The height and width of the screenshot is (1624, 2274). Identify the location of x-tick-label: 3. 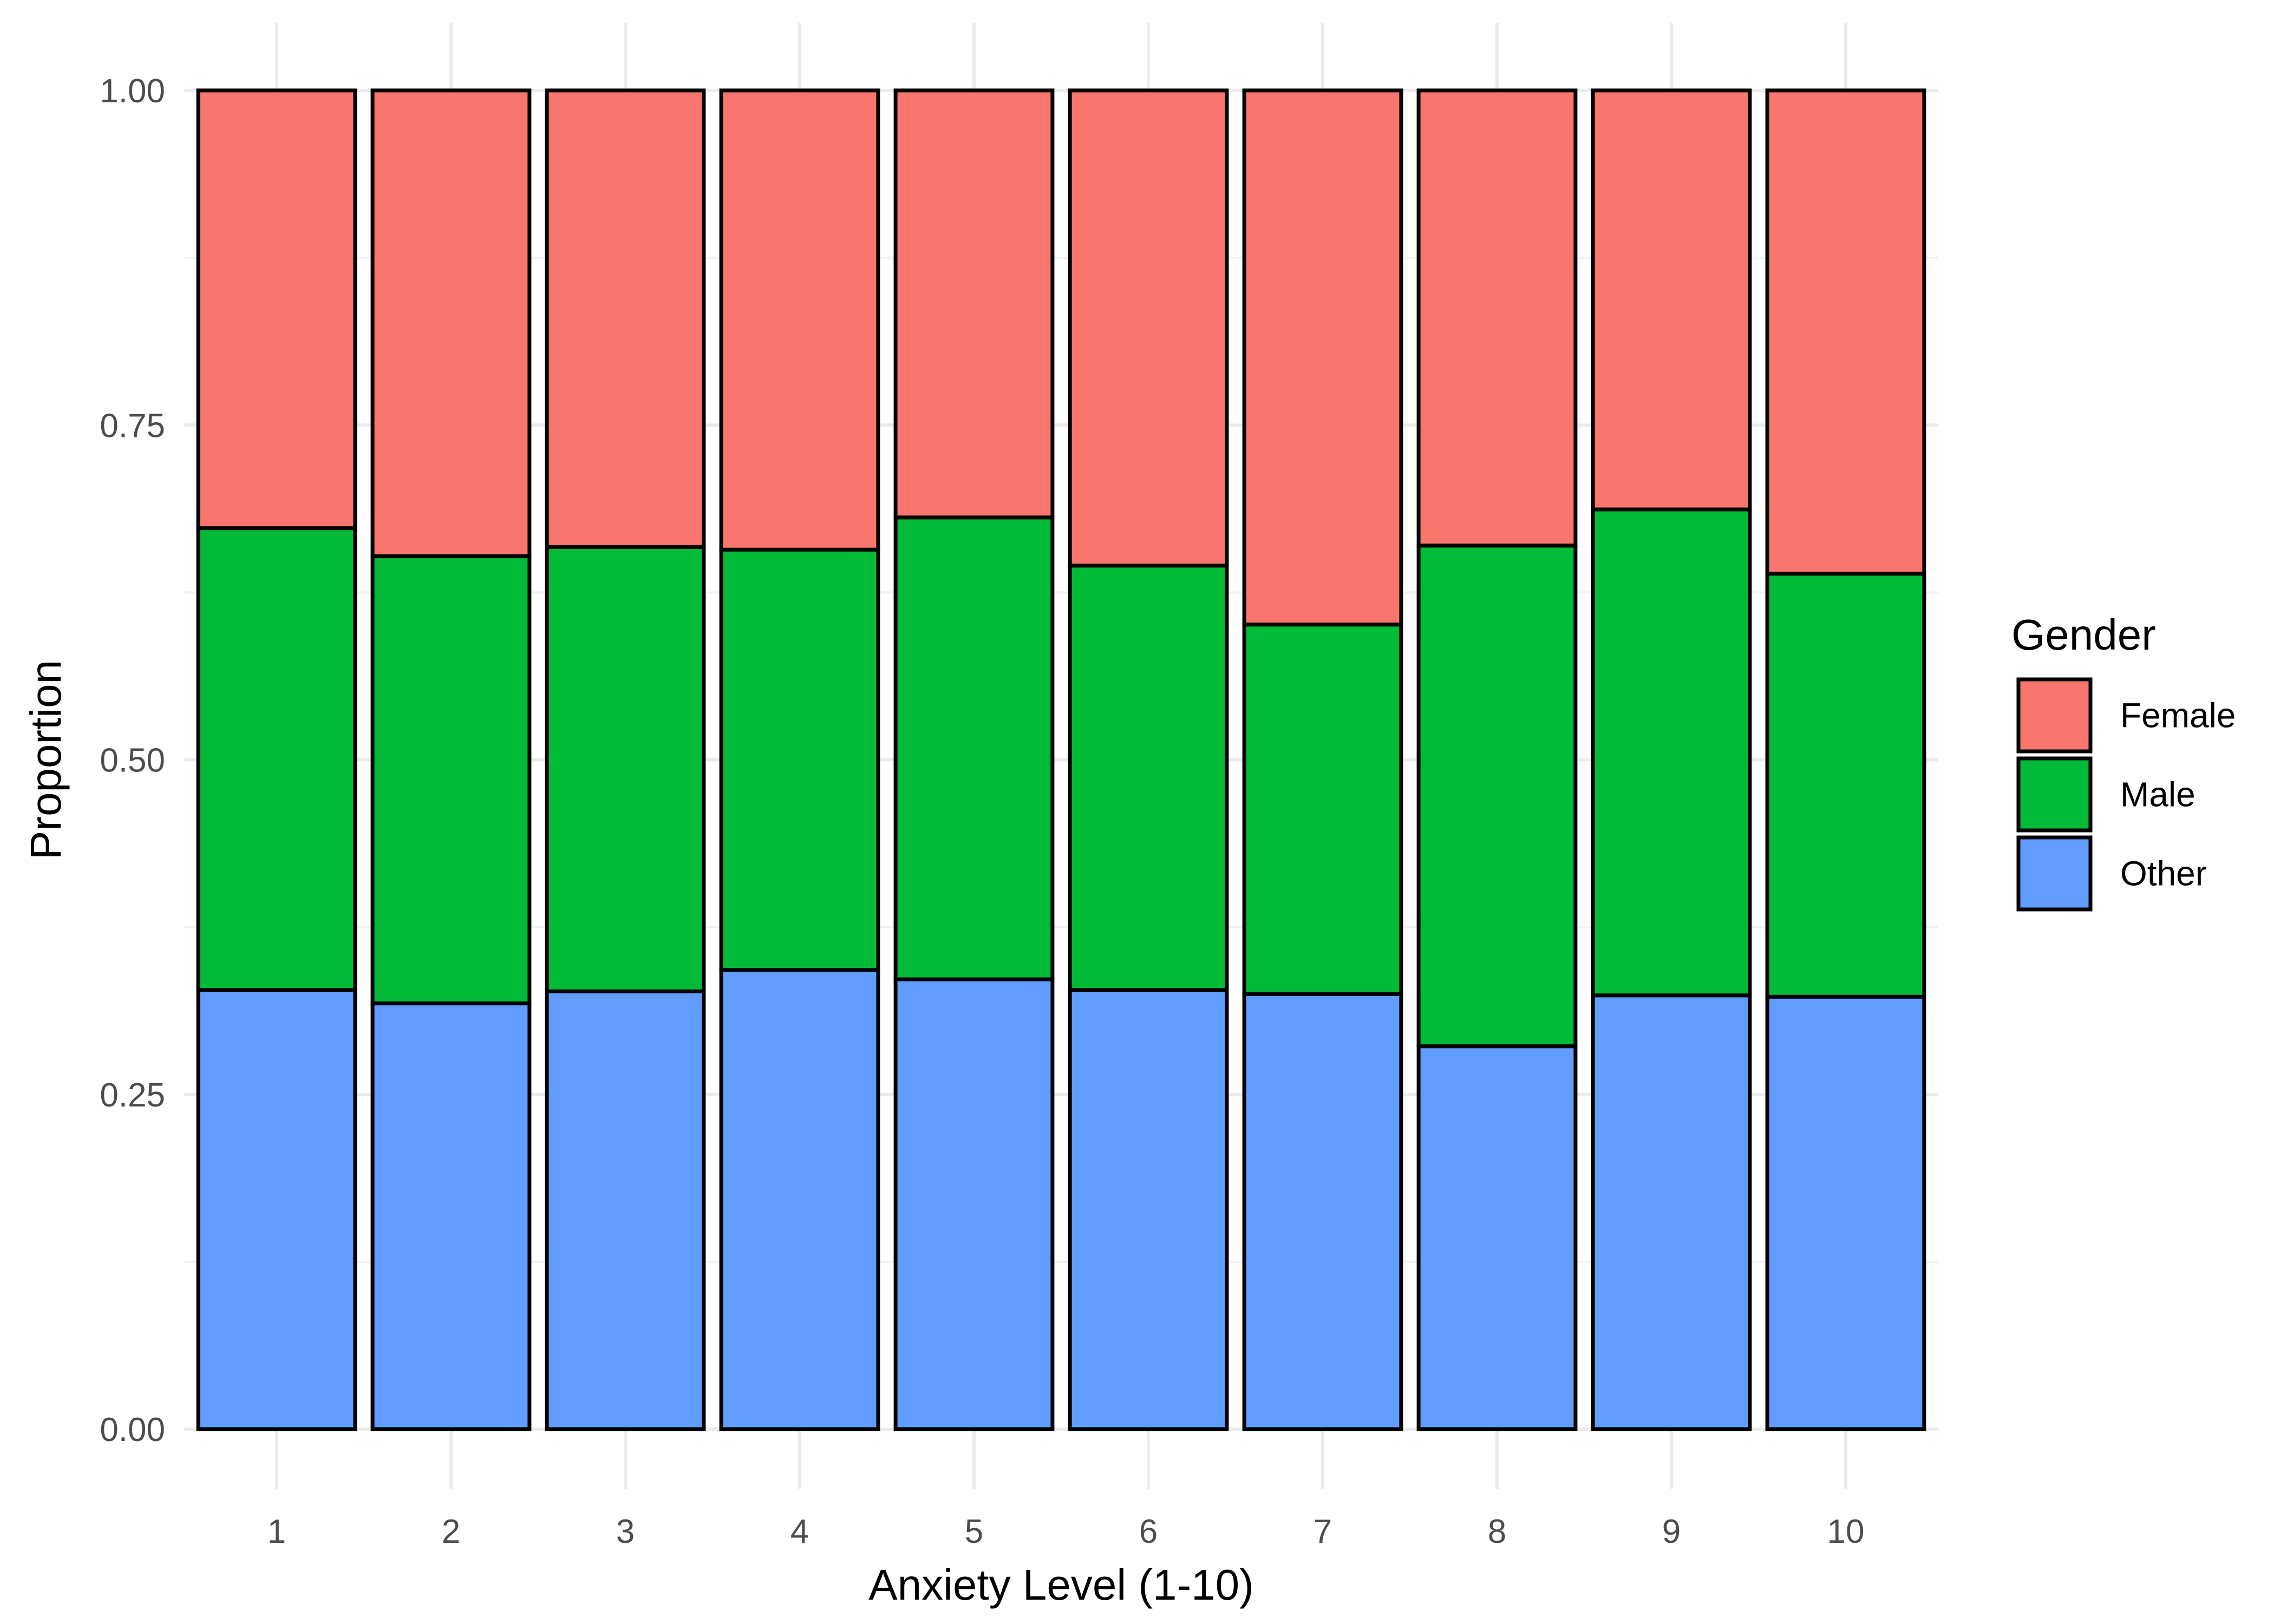
(626, 1532).